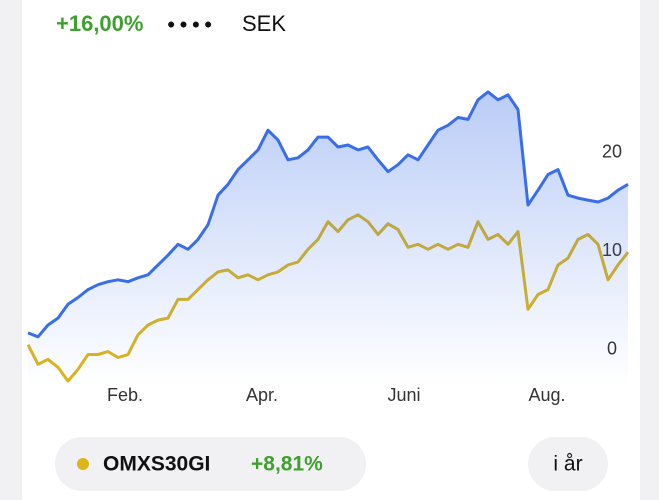  What do you see at coordinates (287, 464) in the screenshot?
I see `index-change: +8,81%` at bounding box center [287, 464].